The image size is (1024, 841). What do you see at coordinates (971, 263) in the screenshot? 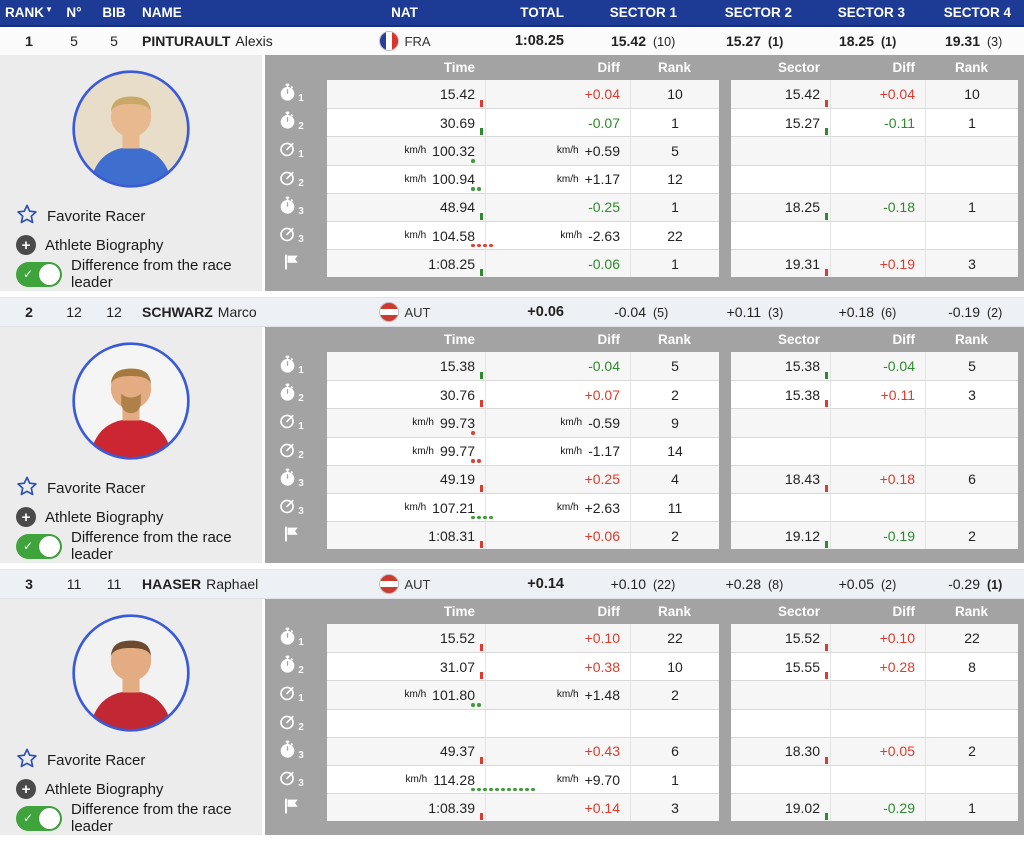
I see `sector-rank-cell: 3` at bounding box center [971, 263].